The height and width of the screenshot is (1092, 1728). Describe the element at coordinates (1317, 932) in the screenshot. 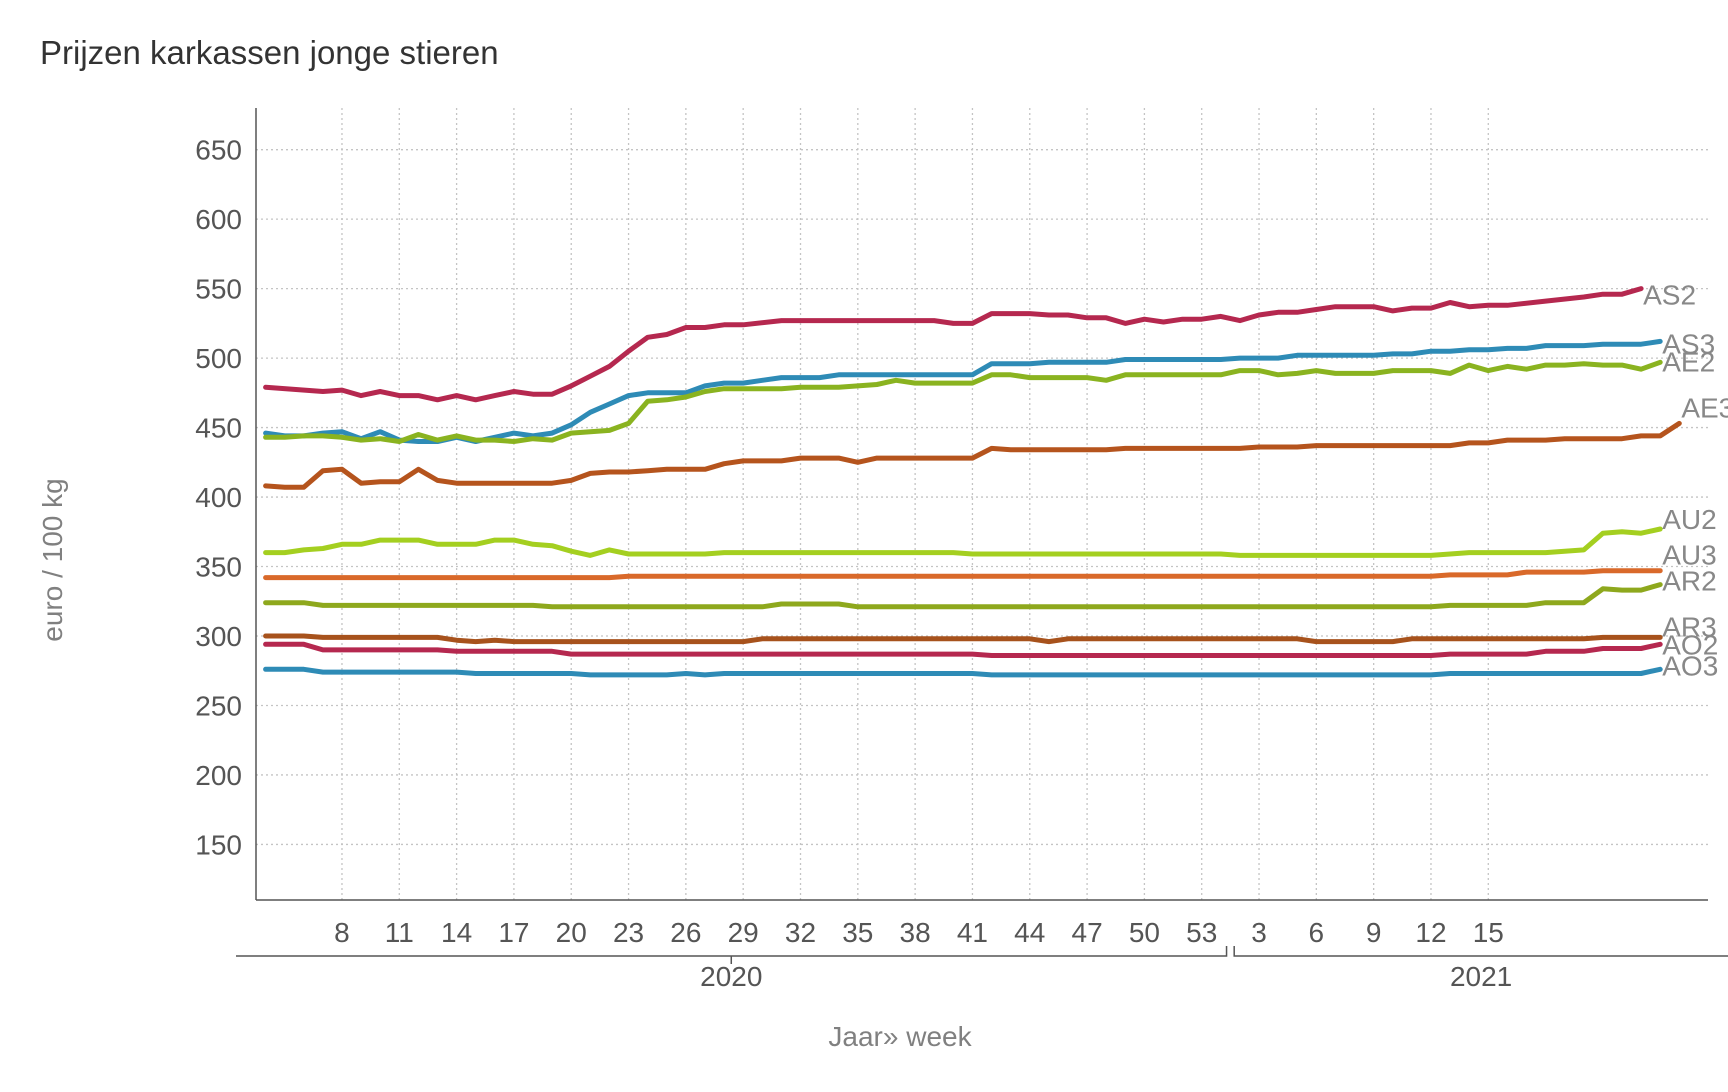

I see `x-tick-label: 6` at that location.